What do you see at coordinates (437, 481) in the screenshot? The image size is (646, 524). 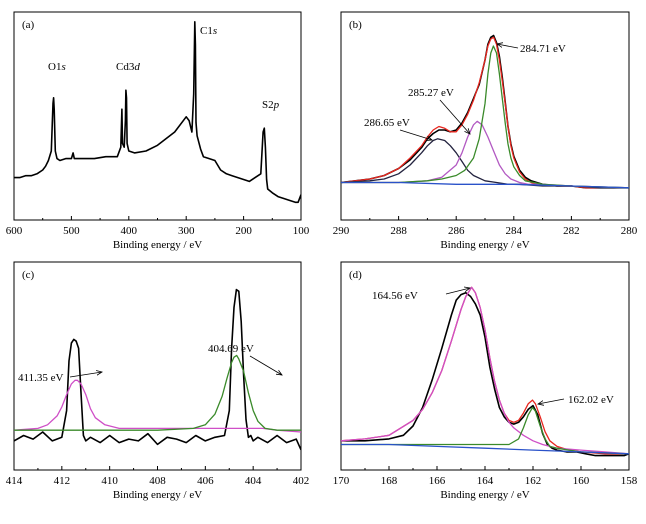 I see `x-tick-label: 166` at bounding box center [437, 481].